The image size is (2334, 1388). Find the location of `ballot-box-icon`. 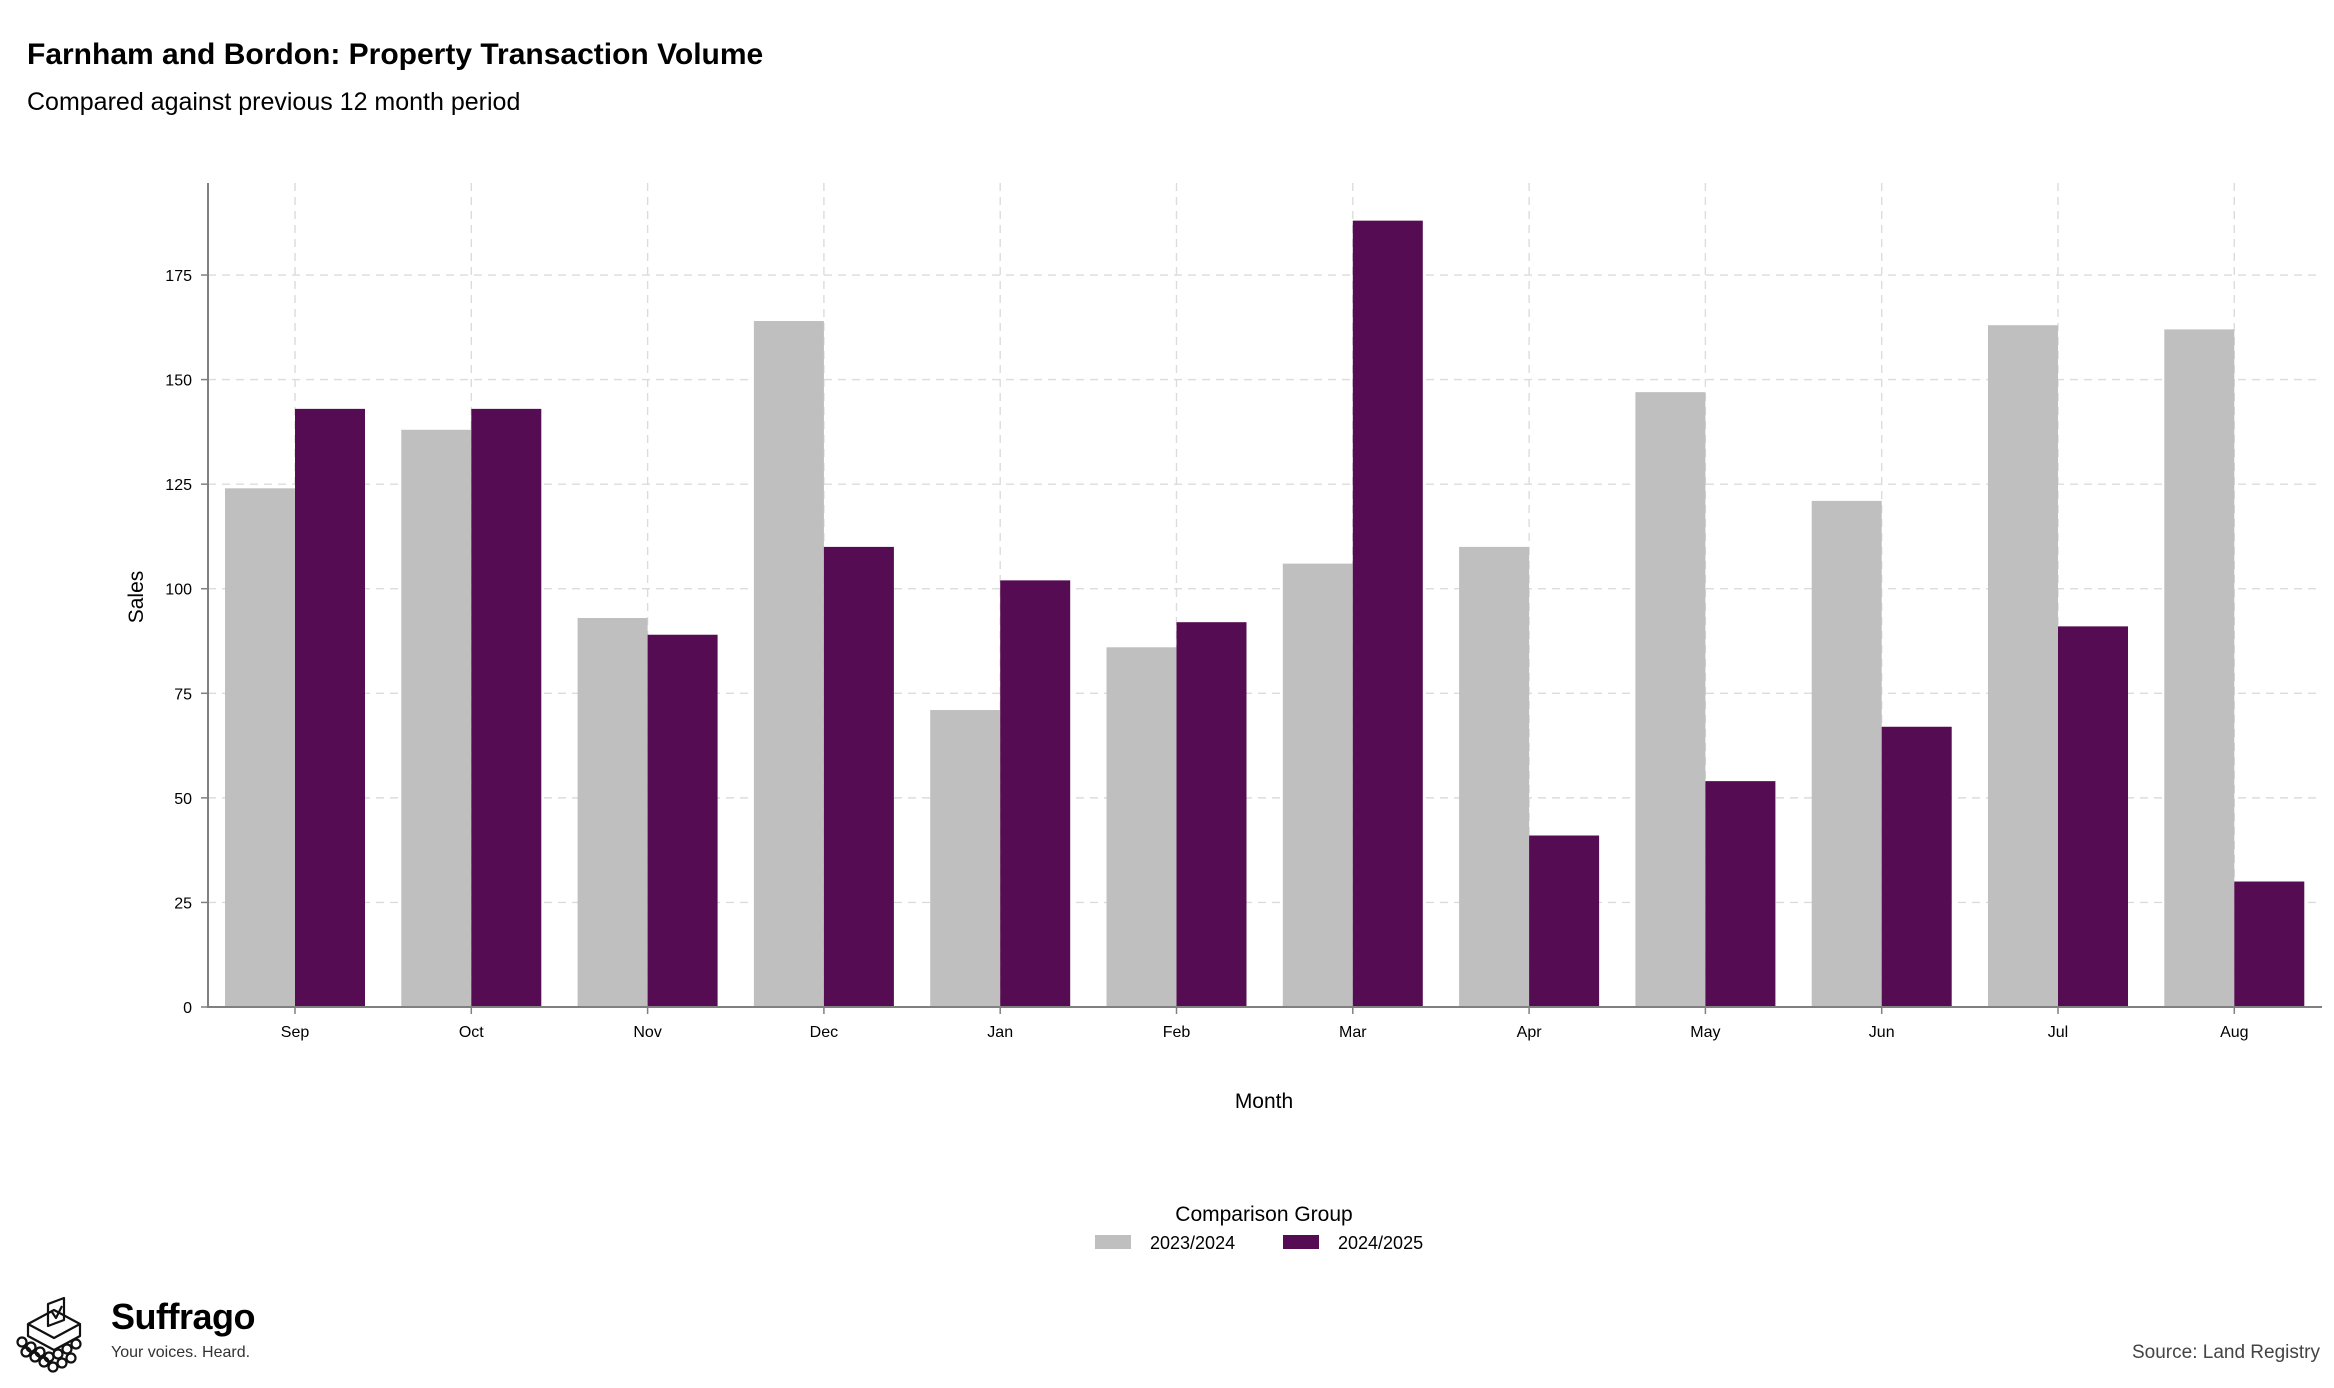

ballot-box-icon is located at coordinates (49, 1334).